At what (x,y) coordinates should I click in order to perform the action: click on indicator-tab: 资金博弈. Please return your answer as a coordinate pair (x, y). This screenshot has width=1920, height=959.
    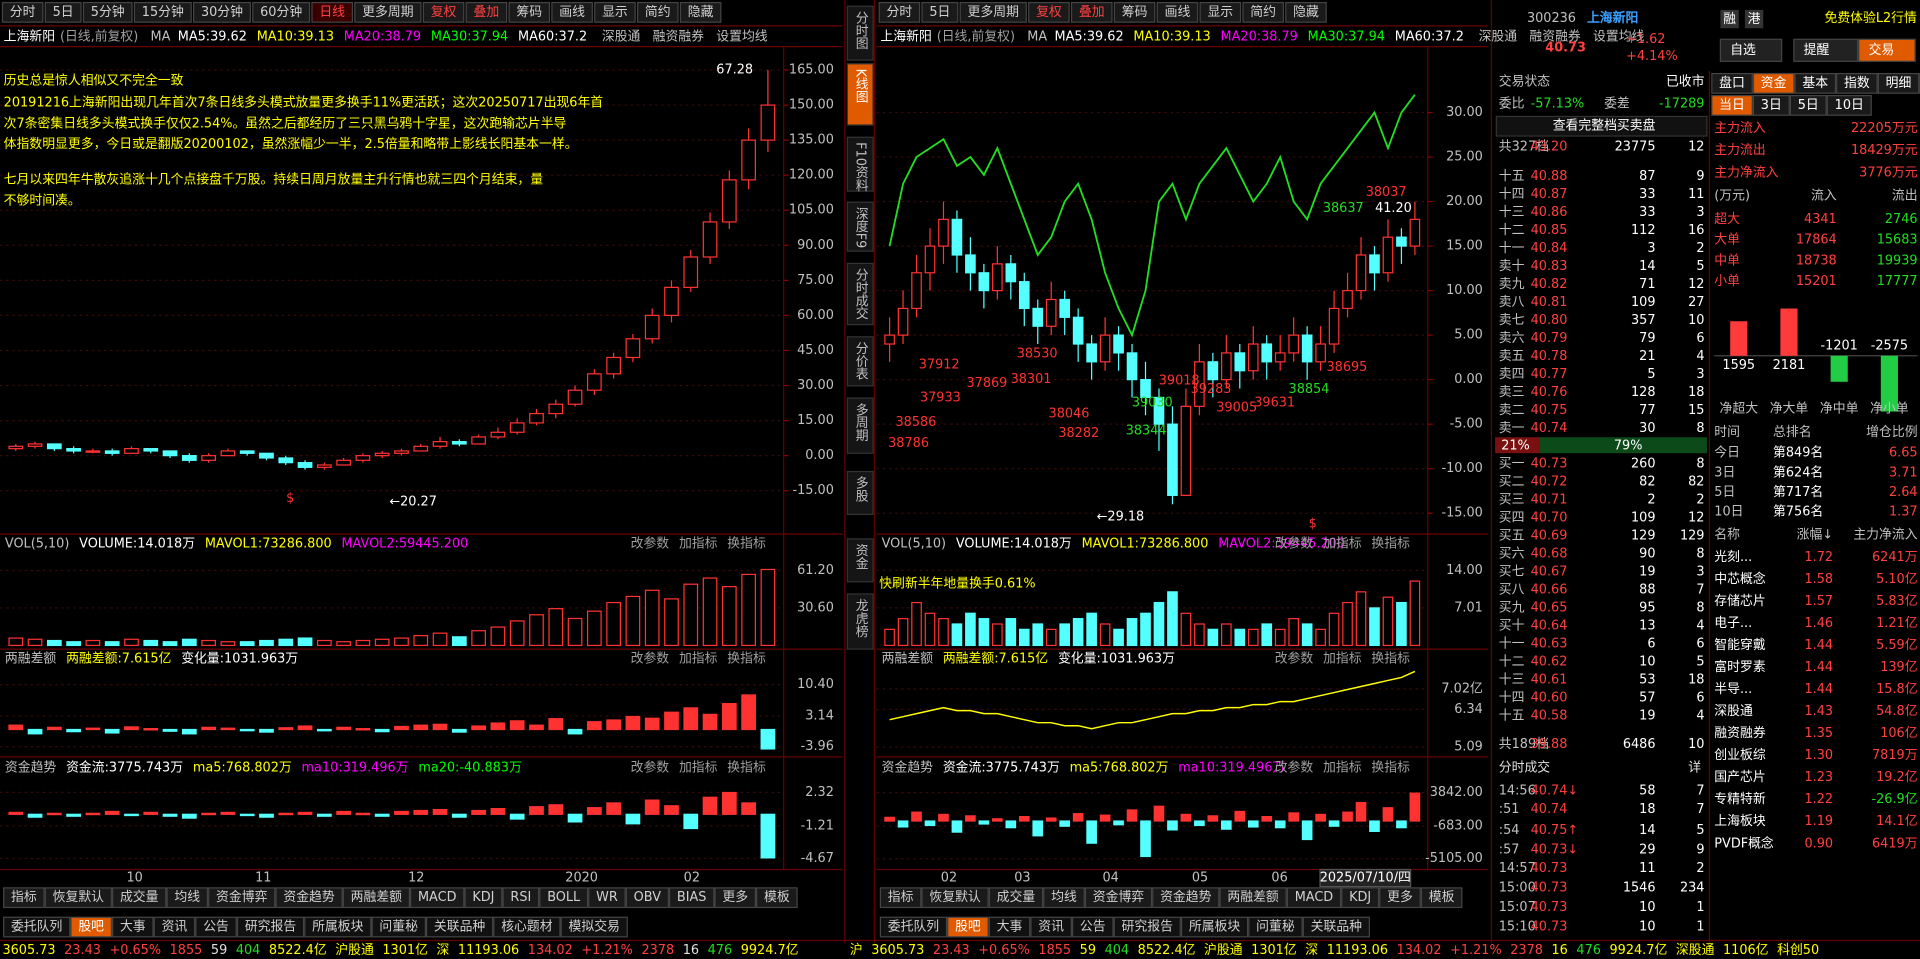
    Looking at the image, I should click on (242, 897).